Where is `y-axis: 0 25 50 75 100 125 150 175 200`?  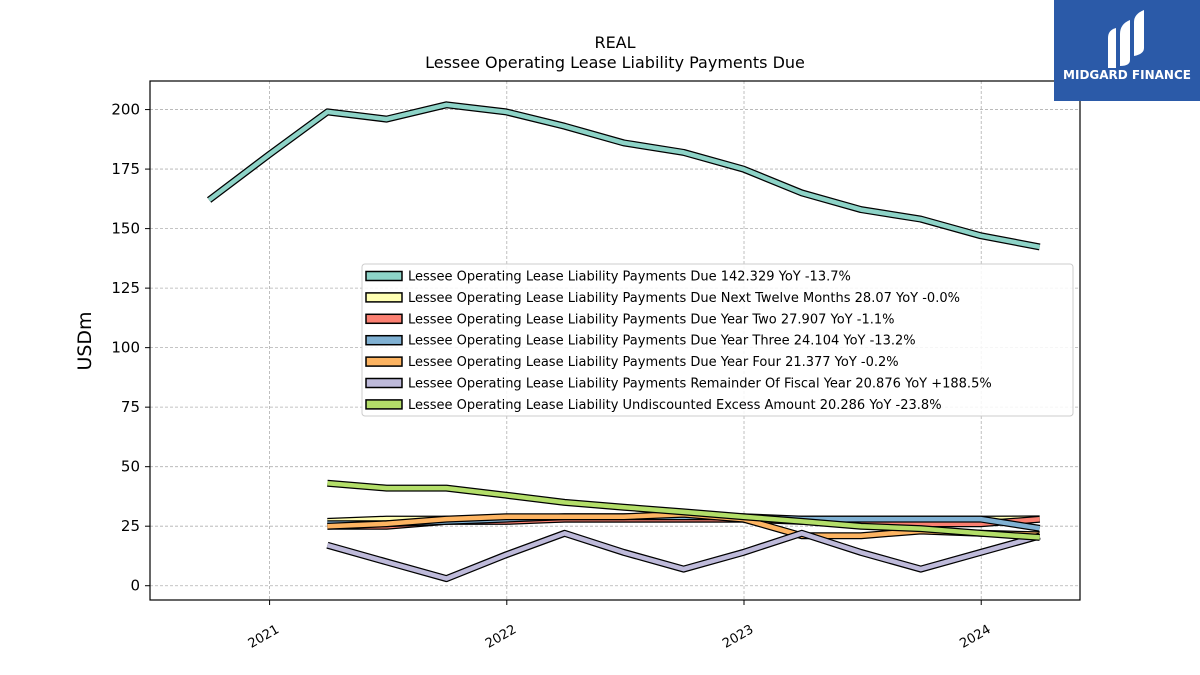
y-axis: 0 25 50 75 100 125 150 175 200 is located at coordinates (130, 348).